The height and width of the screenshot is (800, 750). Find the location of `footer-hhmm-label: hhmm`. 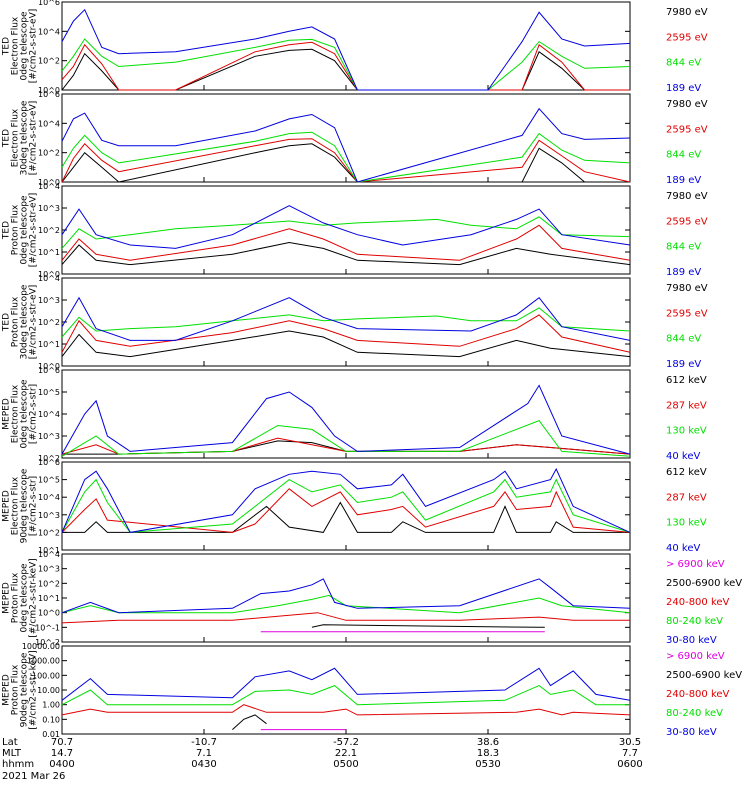

footer-hhmm-label: hhmm is located at coordinates (18, 764).